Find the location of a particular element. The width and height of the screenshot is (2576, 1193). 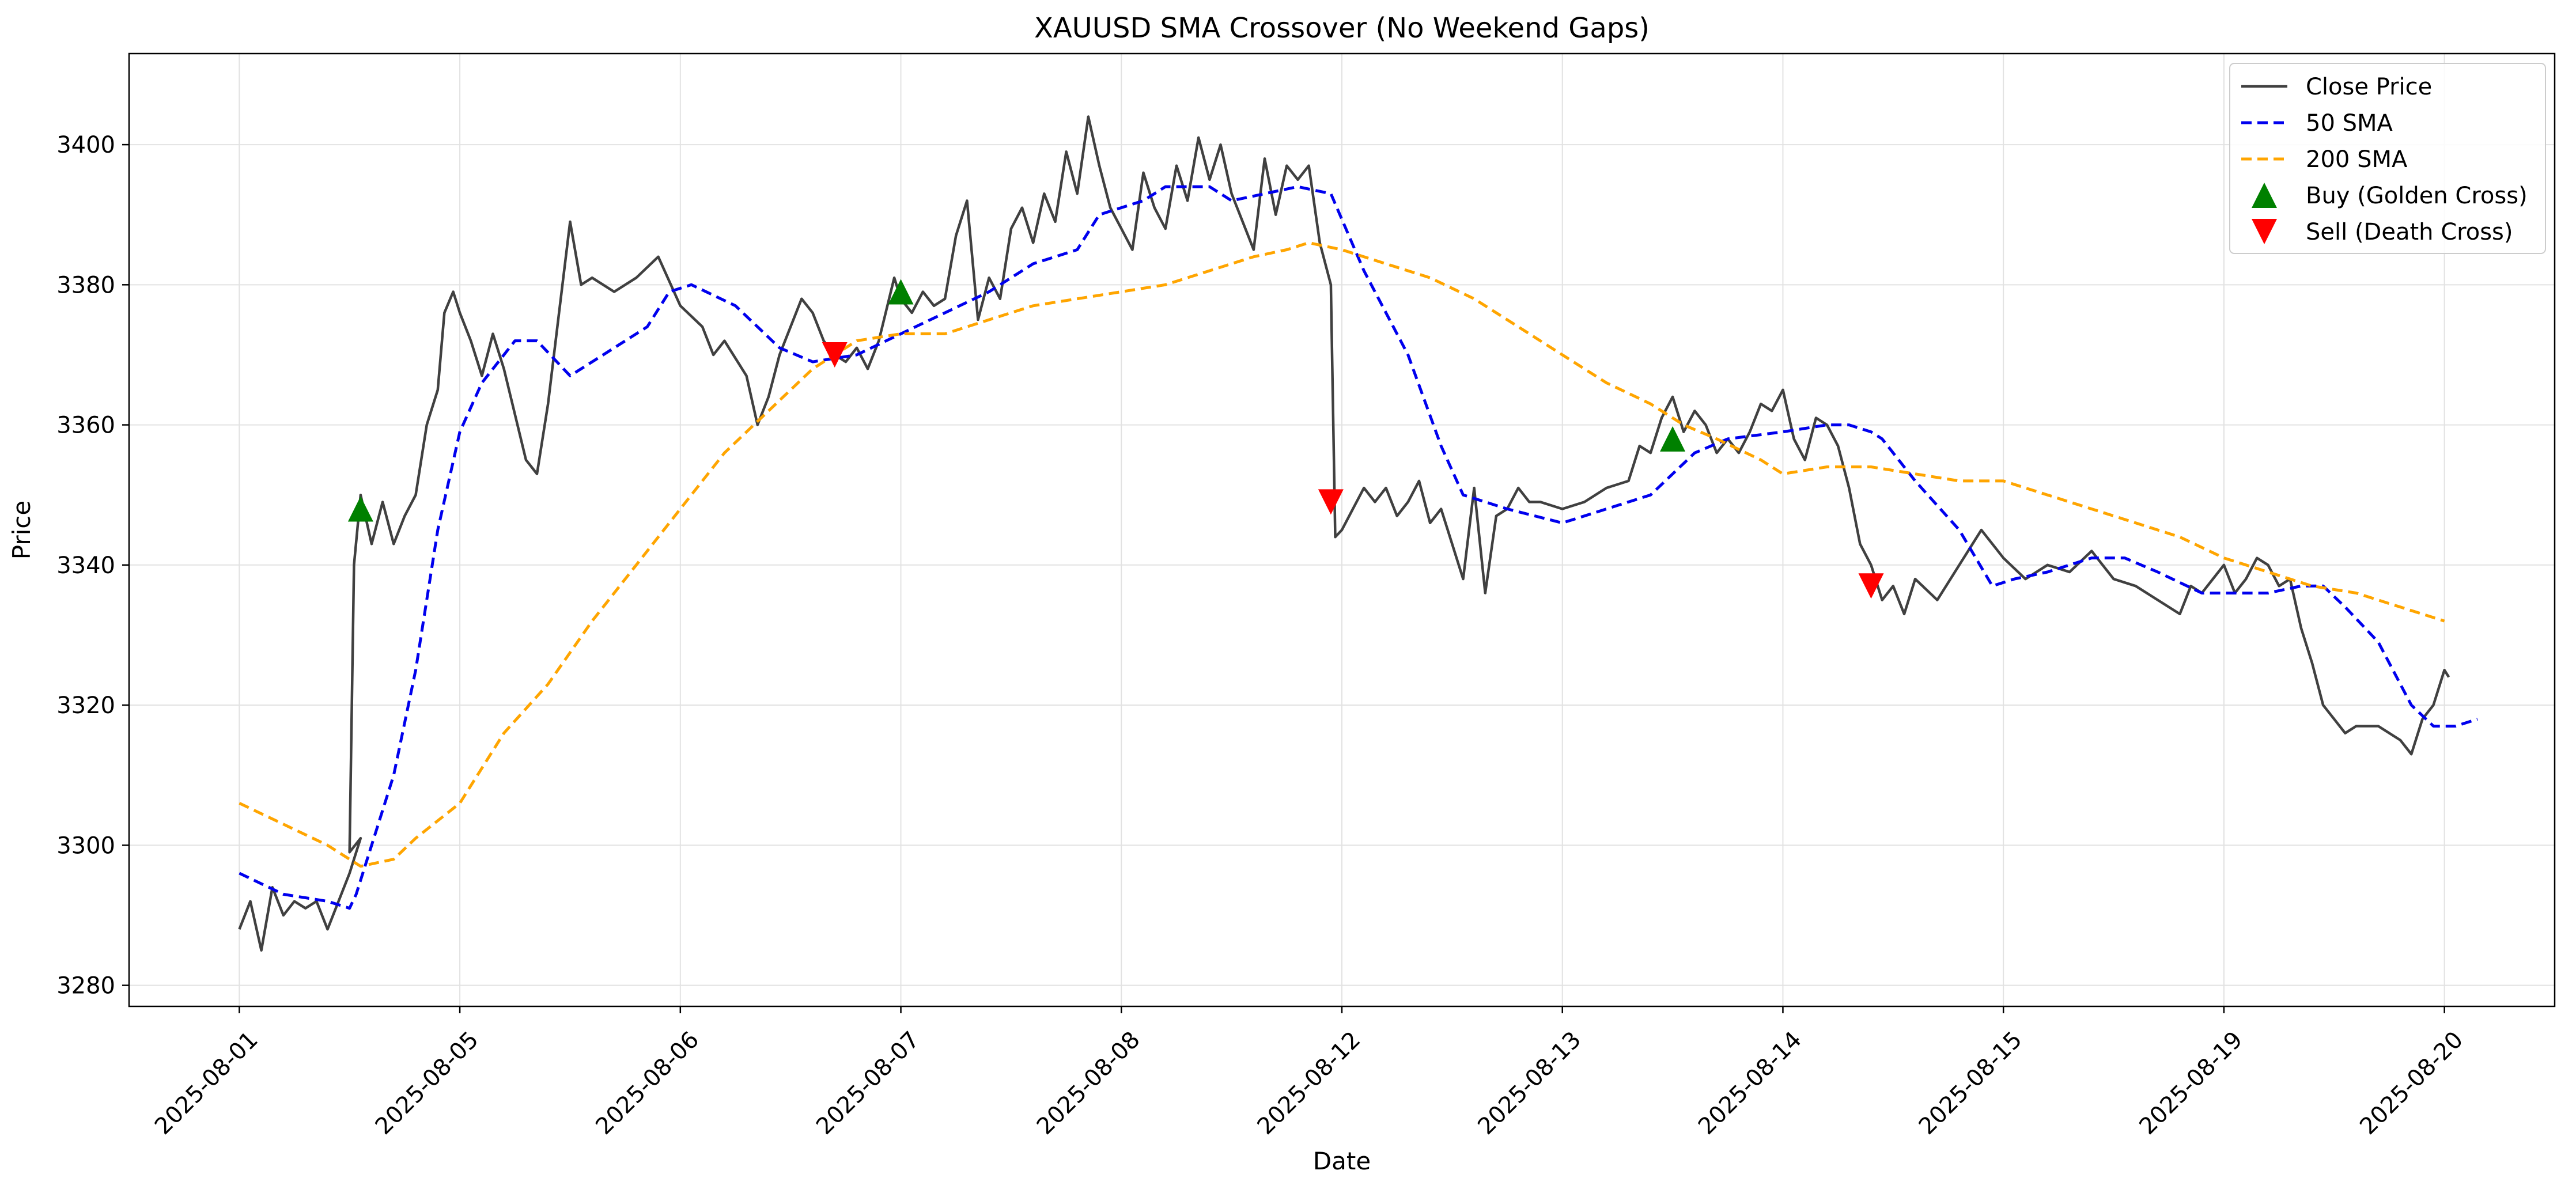

legend-box is located at coordinates (2387, 158).